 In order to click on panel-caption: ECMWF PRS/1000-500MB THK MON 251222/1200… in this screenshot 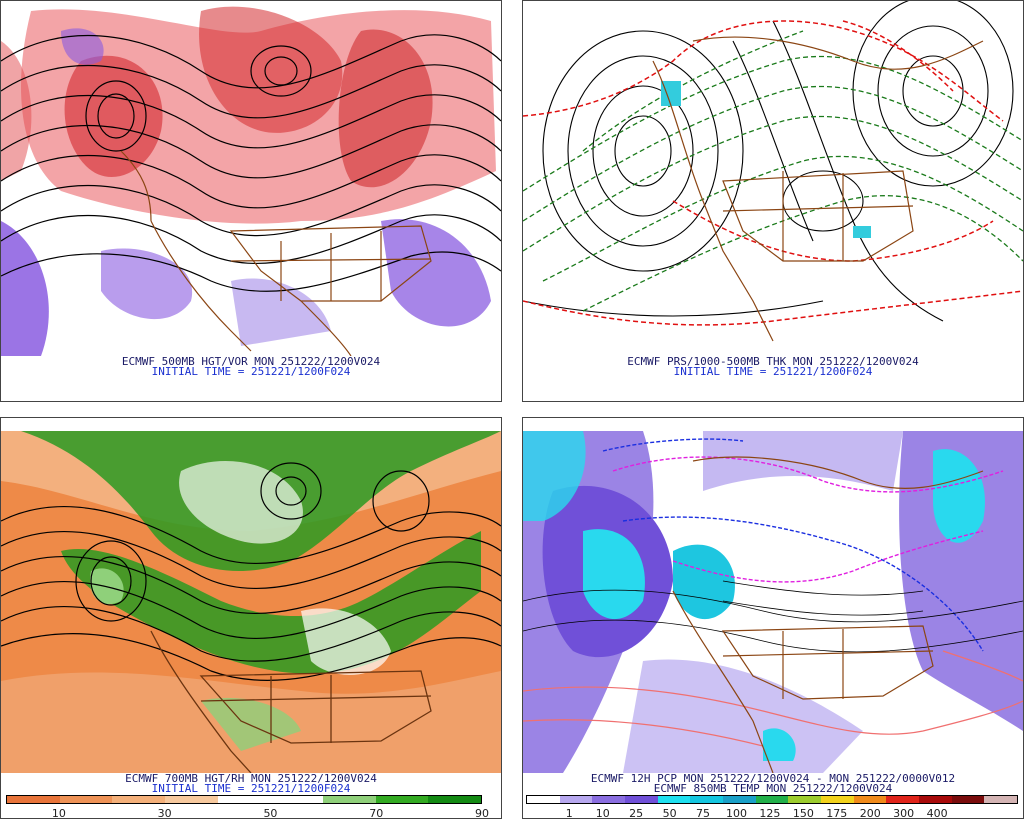, I will do `click(773, 361)`.